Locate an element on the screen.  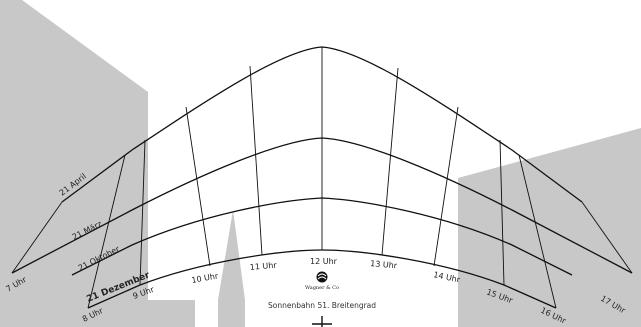
hour-label-14: 14 Uhr is located at coordinates (447, 277).